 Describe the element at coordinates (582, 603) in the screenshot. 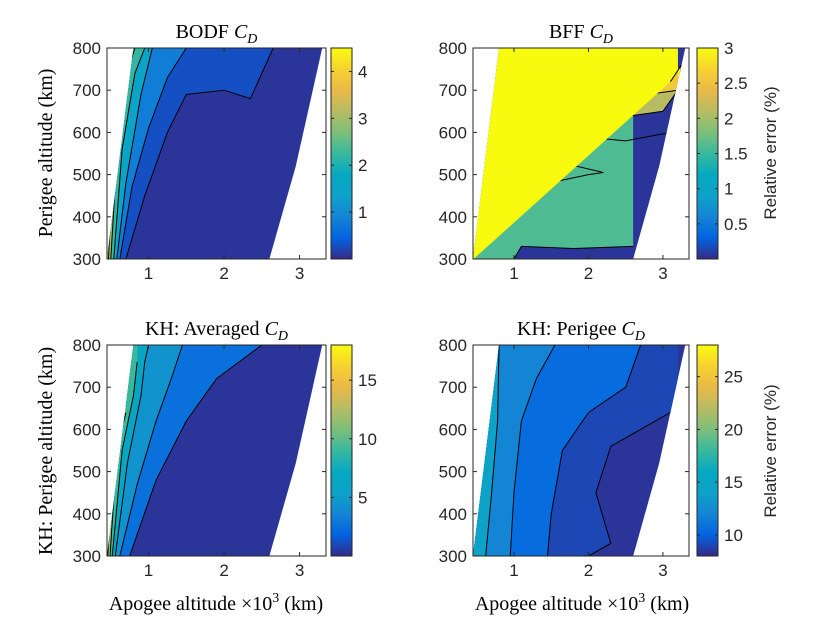

I see `x-axis-label-right: Apogee altitude ×103 (km)` at that location.